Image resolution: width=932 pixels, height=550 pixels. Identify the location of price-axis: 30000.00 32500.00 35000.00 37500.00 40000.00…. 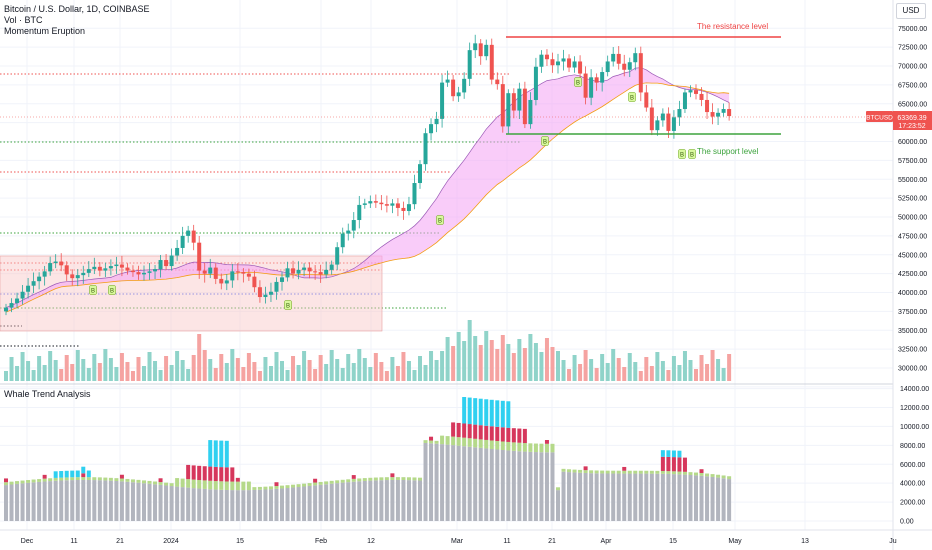
(912, 199).